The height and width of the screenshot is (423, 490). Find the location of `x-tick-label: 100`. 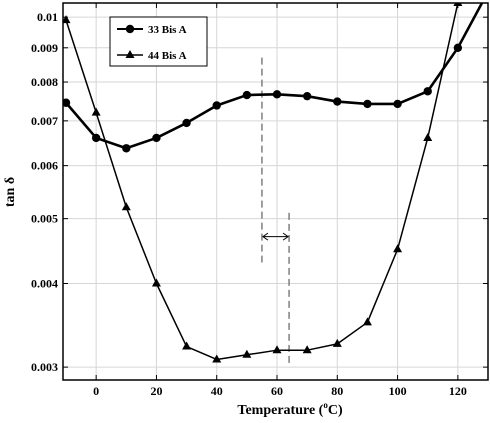

x-tick-label: 100 is located at coordinates (398, 391).